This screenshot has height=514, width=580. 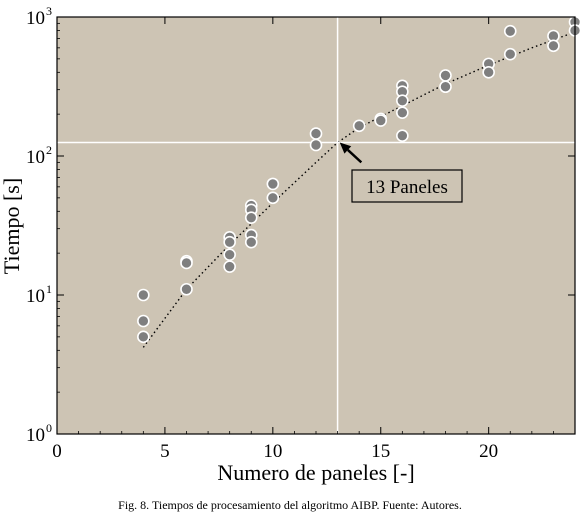 I want to click on x-axis-title: Numero de paneles [-], so click(x=315, y=472).